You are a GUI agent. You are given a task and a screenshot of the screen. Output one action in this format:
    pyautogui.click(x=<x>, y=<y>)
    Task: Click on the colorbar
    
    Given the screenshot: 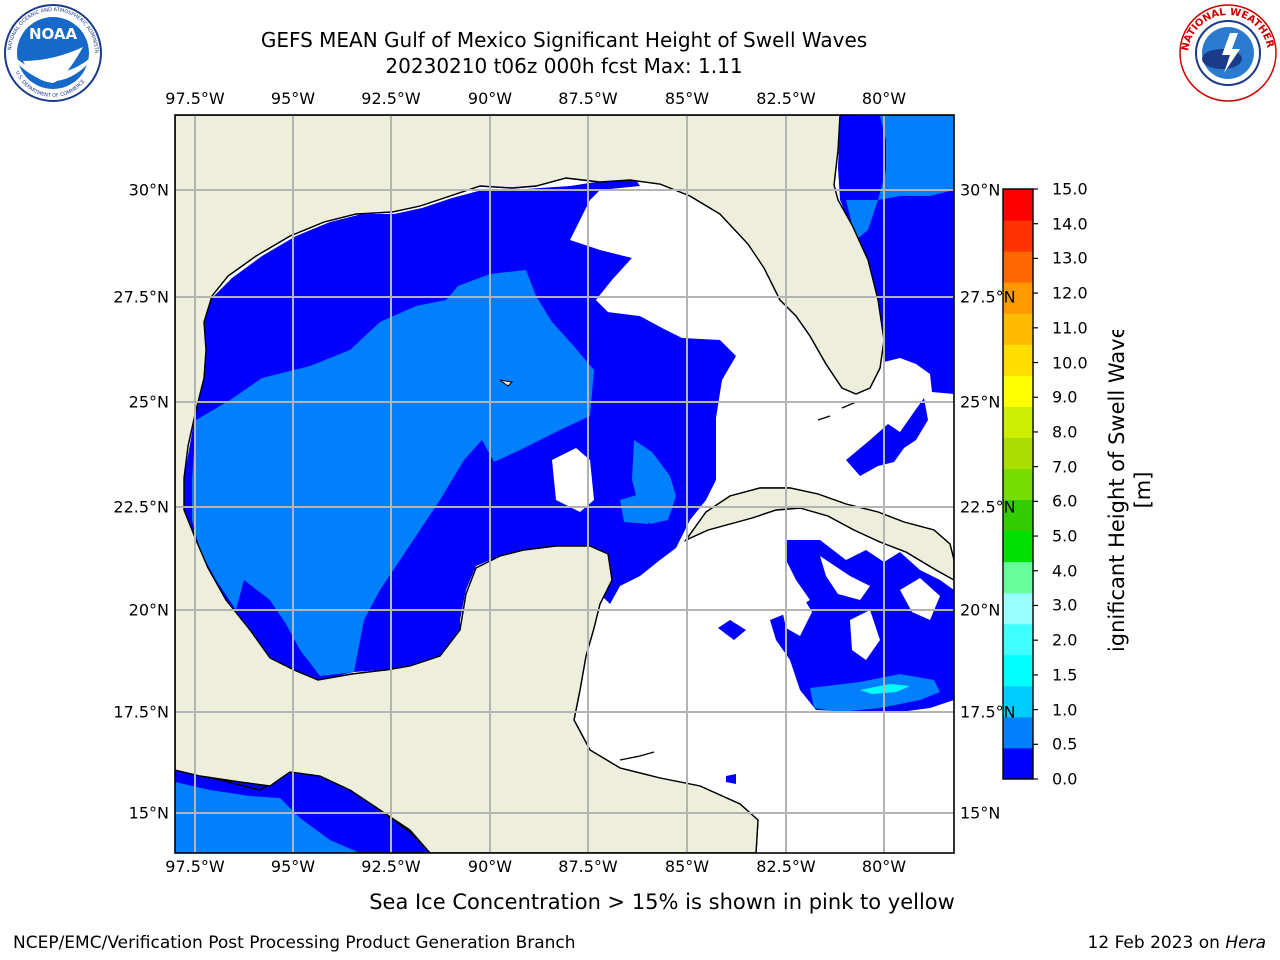 What is the action you would take?
    pyautogui.click(x=1020, y=484)
    